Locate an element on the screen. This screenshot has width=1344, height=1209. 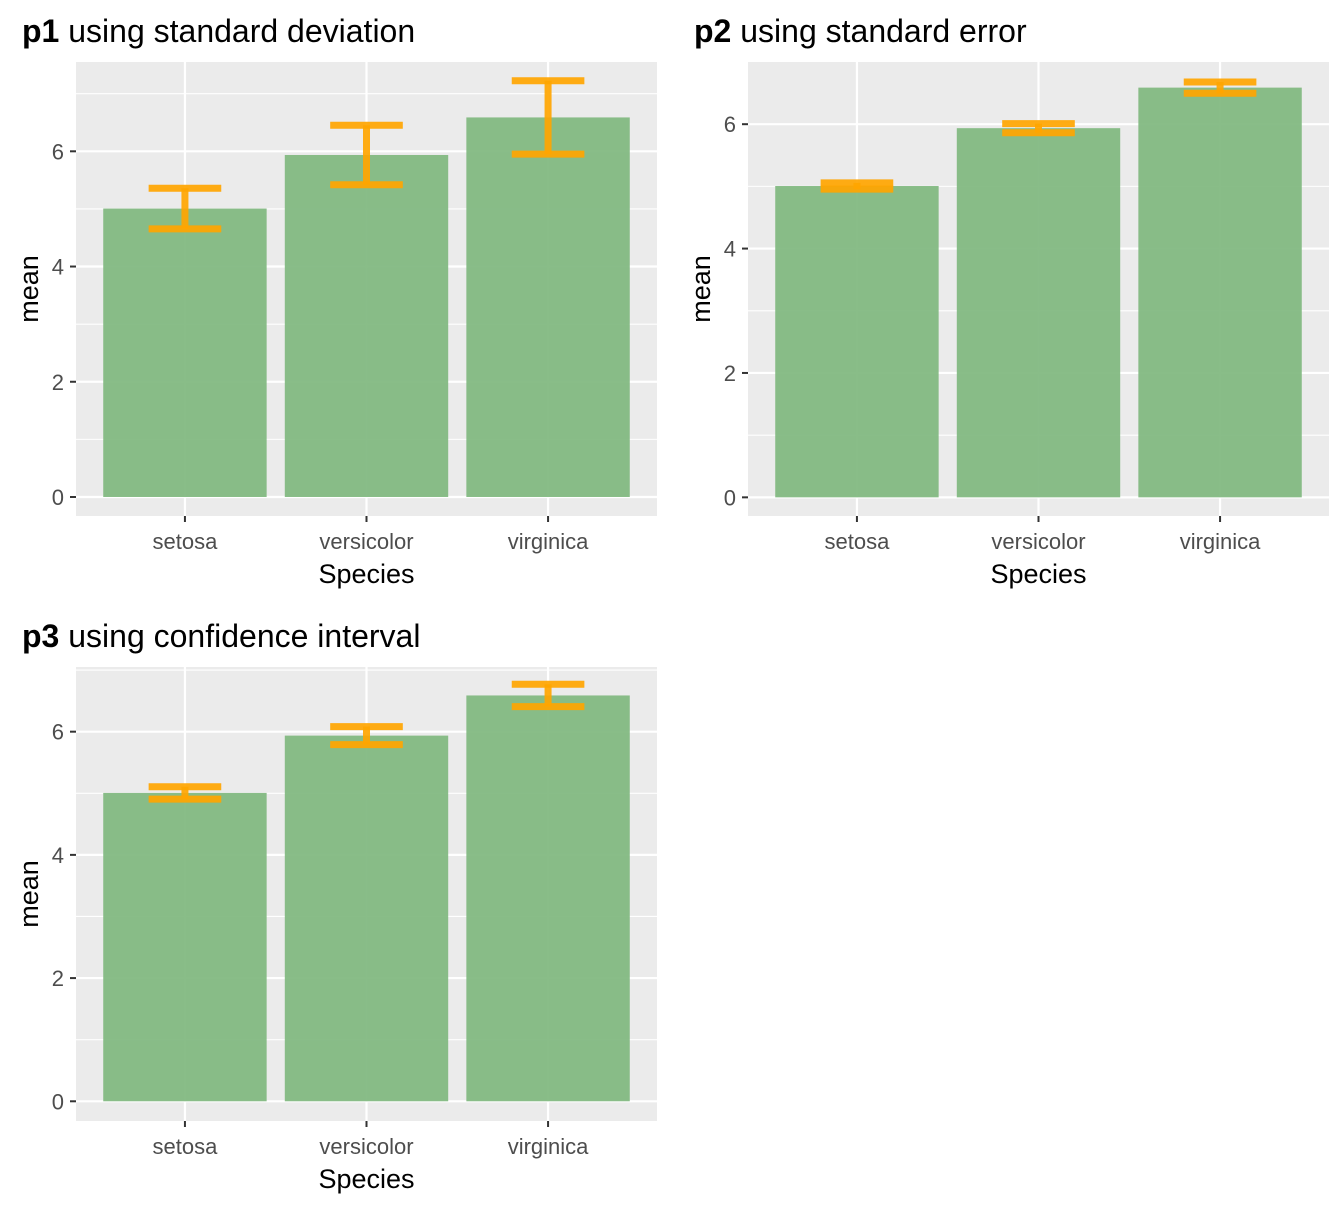
chart-title: p3 using confidence interval is located at coordinates (221, 636).